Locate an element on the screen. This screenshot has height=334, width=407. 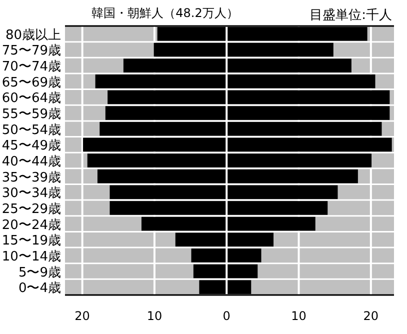
text: 目盛単位:千人 is located at coordinates (351, 15).